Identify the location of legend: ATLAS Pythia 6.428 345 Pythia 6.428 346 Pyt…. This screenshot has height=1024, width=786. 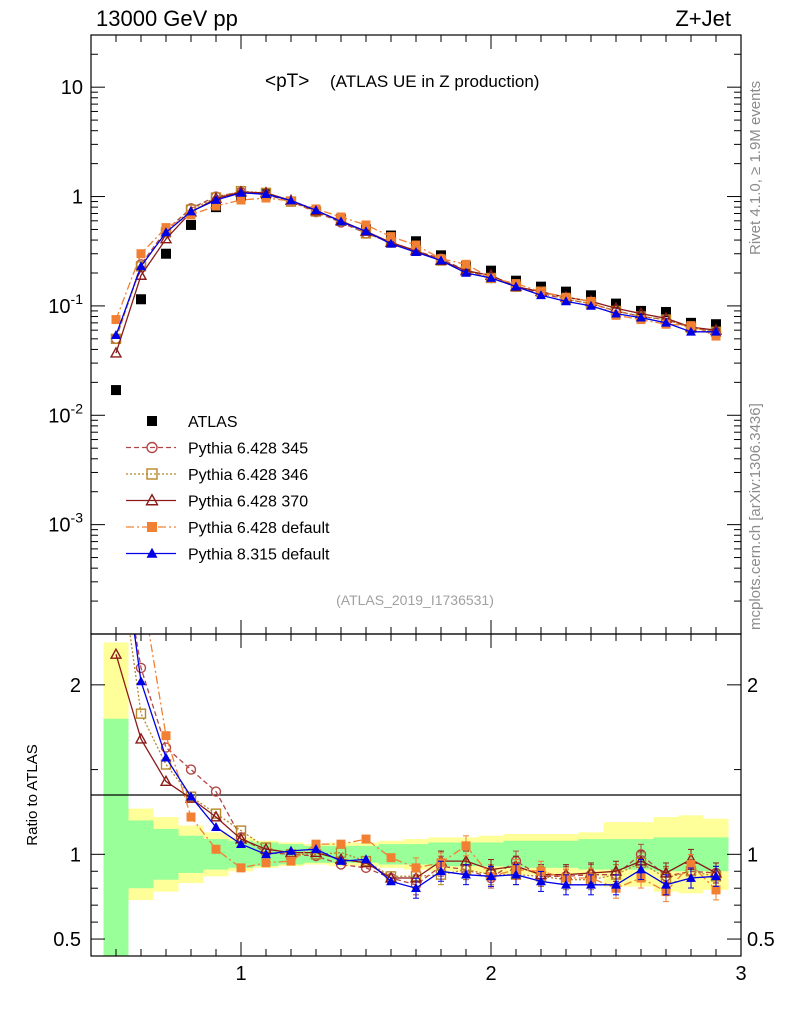
(228, 489).